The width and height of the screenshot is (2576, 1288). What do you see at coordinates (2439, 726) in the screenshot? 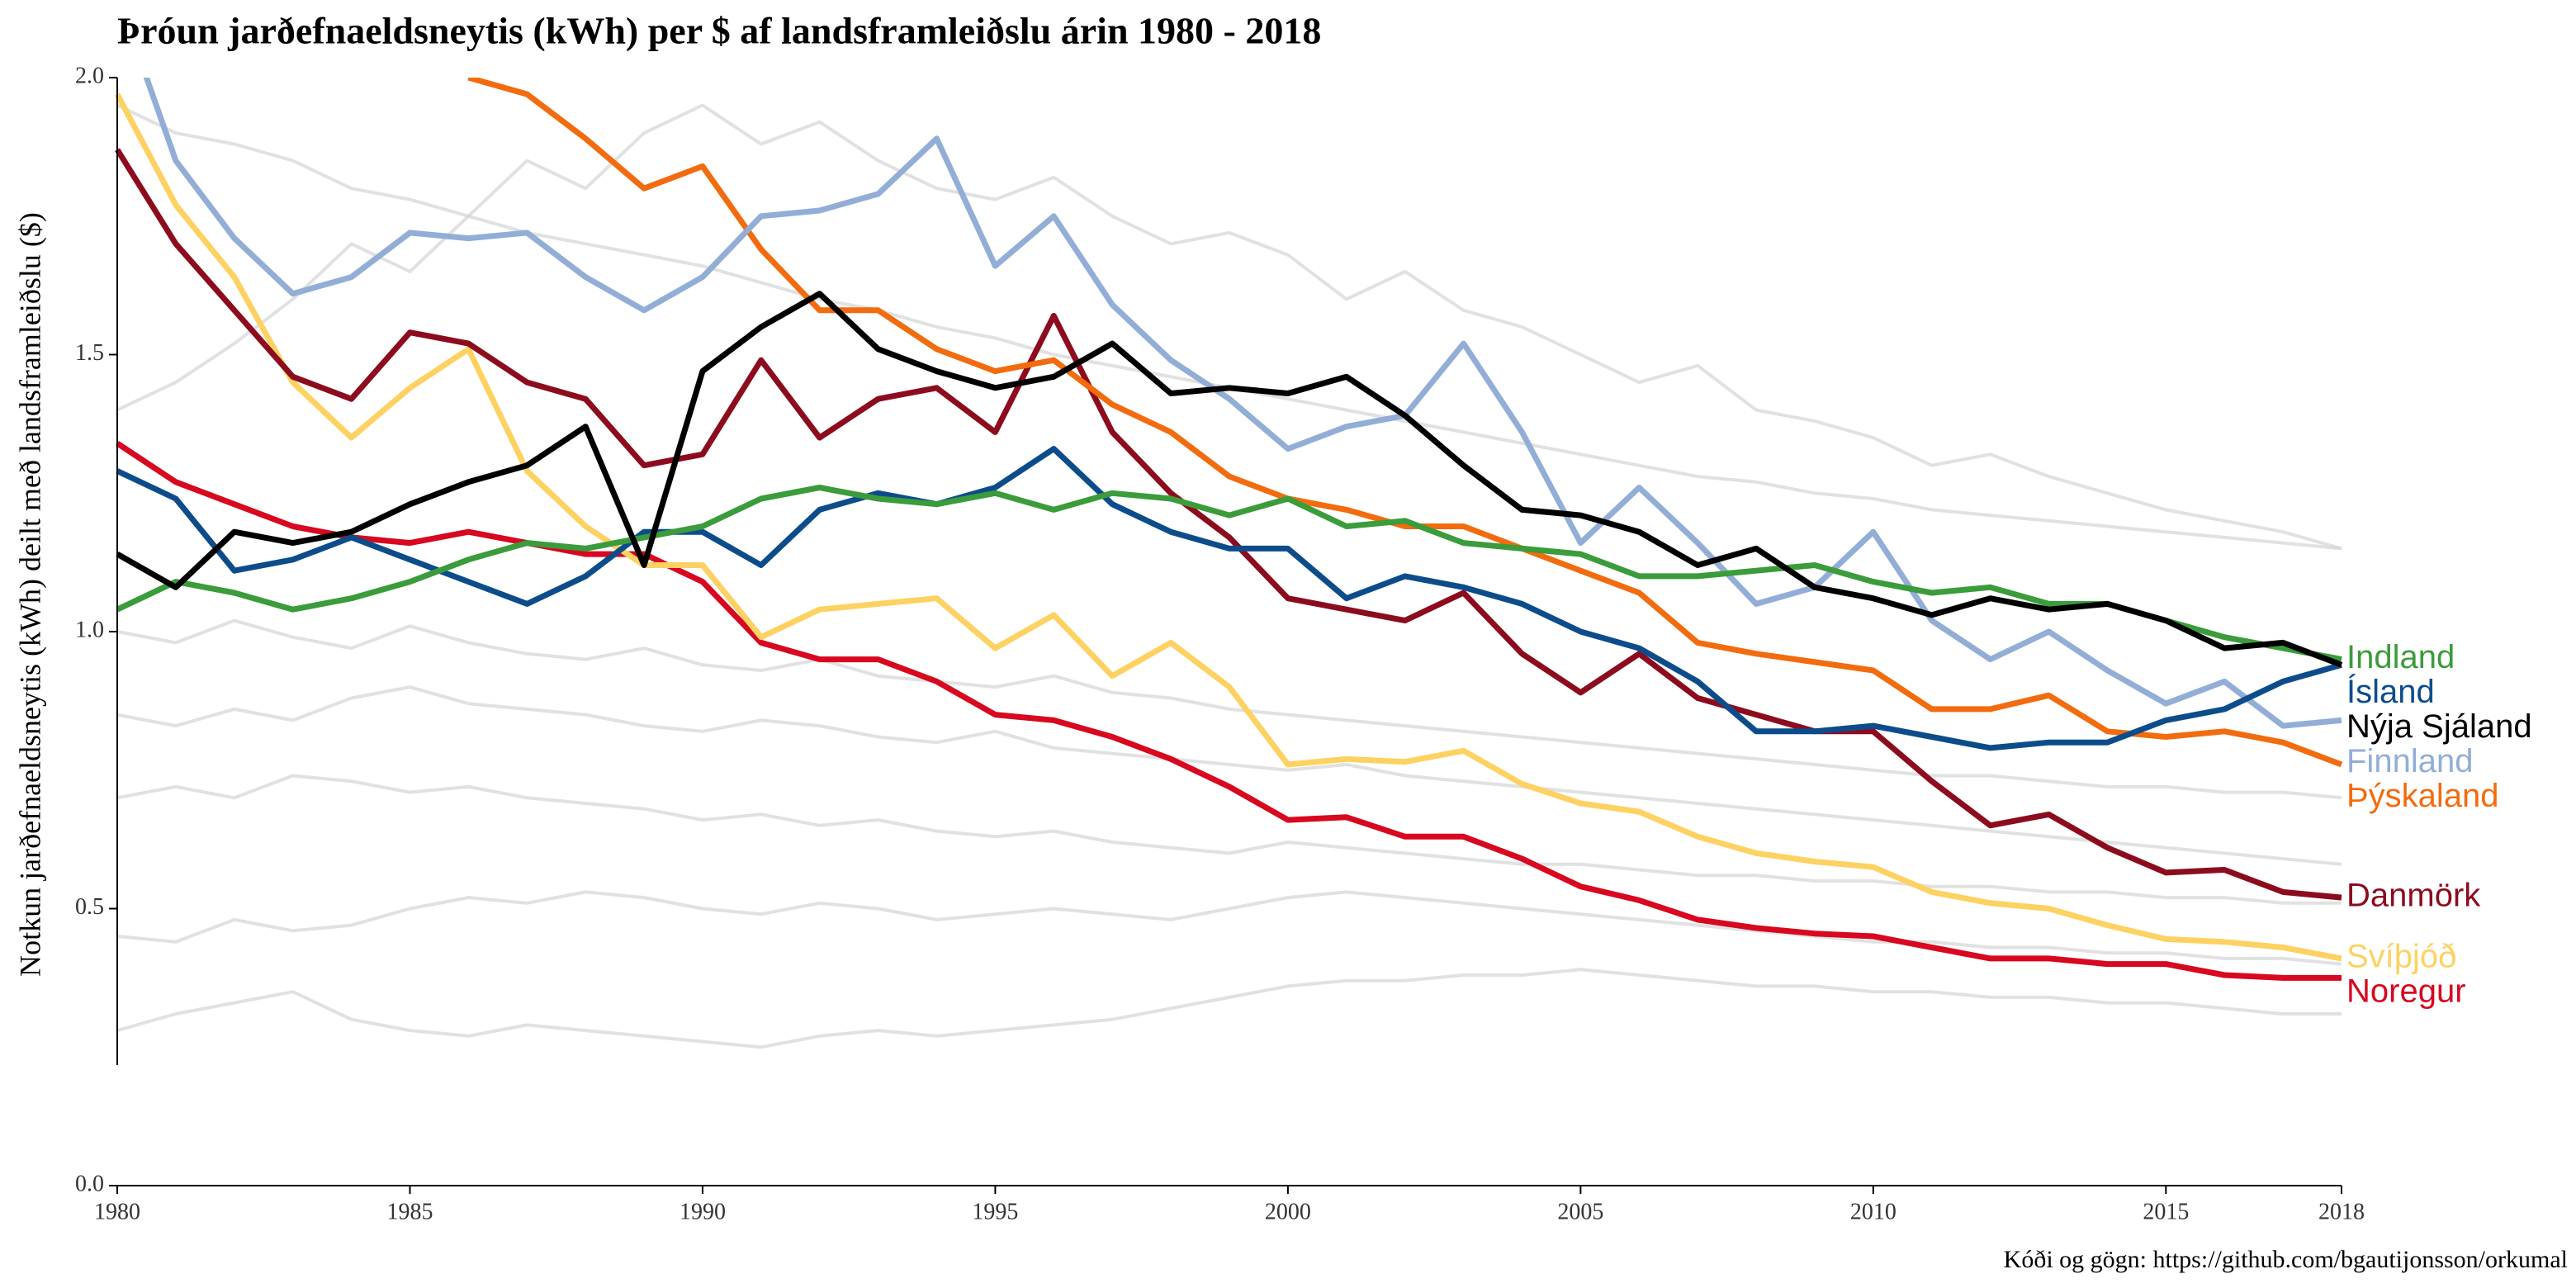
I see `series-label: Nýja Sjáland` at bounding box center [2439, 726].